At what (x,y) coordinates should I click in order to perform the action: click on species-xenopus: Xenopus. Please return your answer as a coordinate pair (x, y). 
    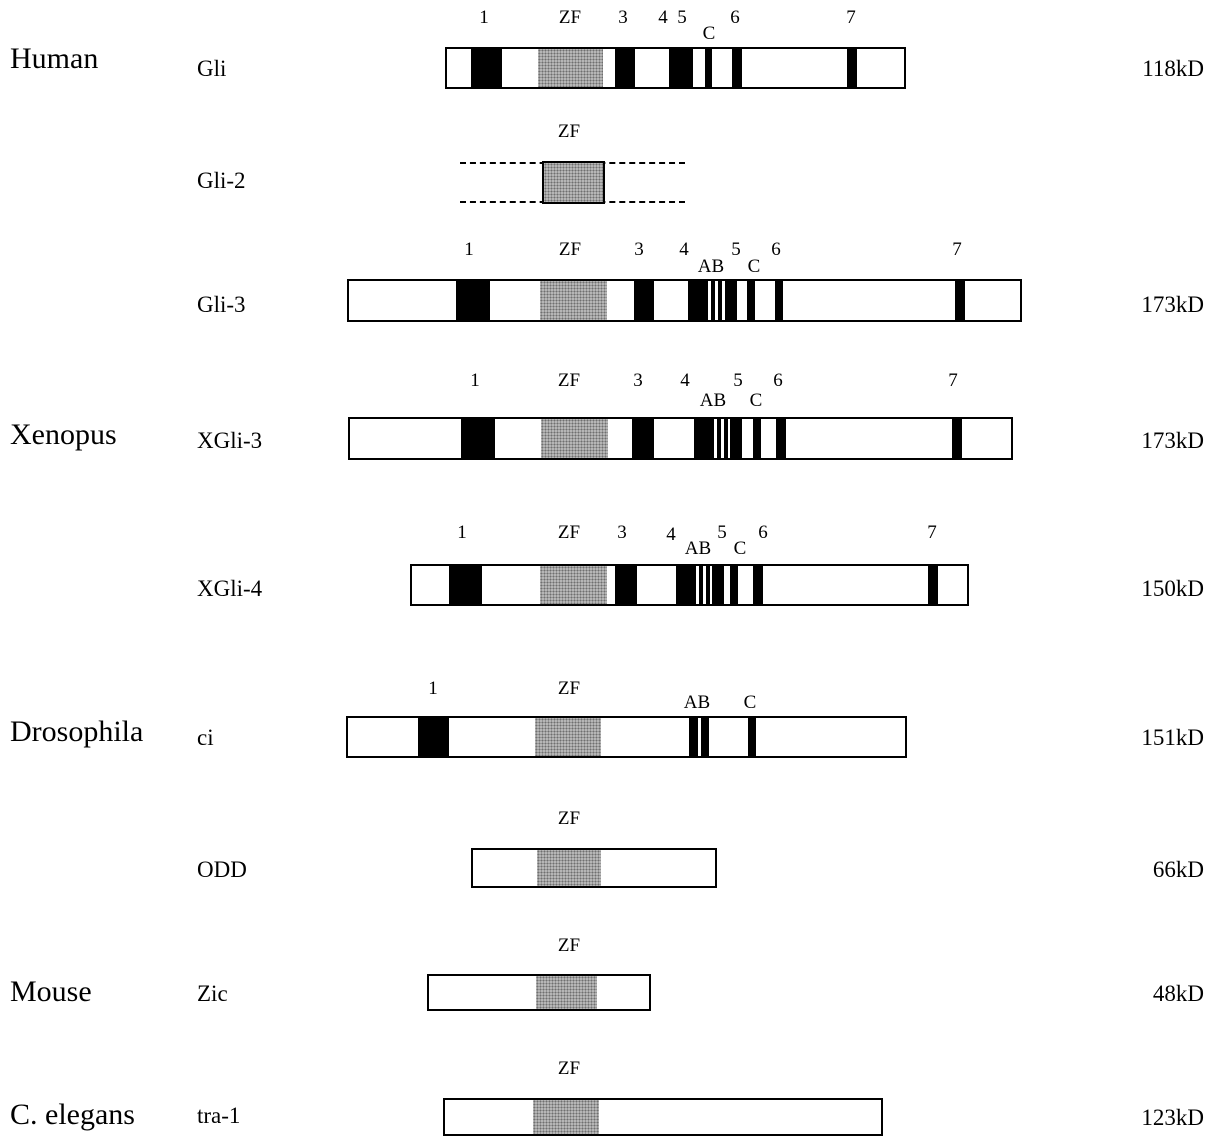
    Looking at the image, I should click on (63, 434).